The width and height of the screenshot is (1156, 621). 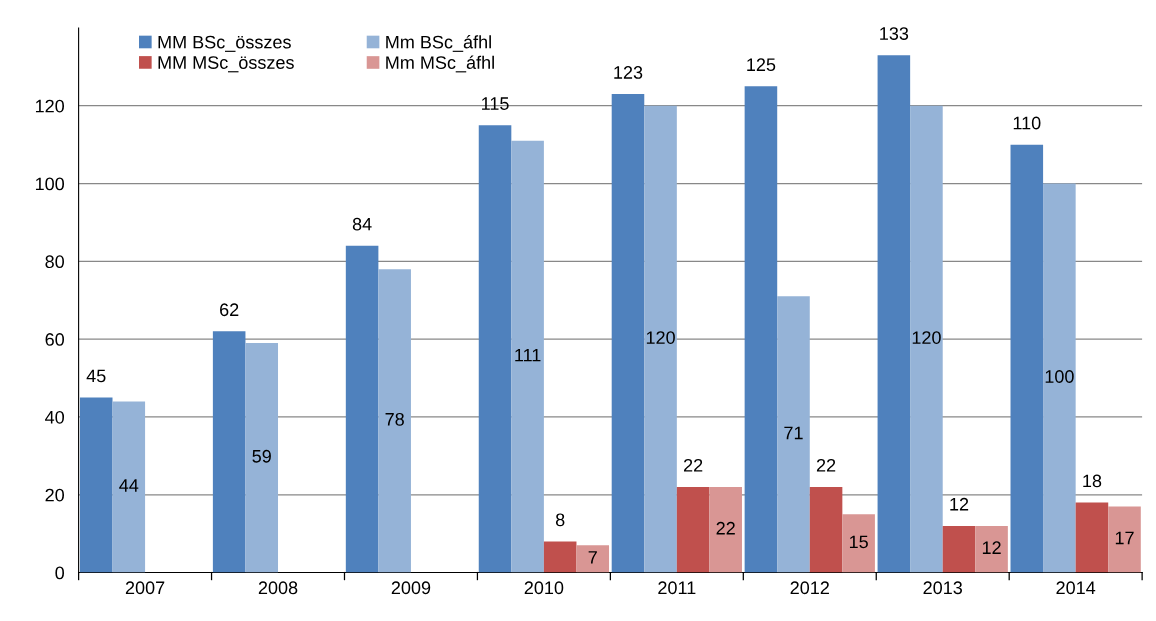 I want to click on data-label: 7, so click(x=592, y=557).